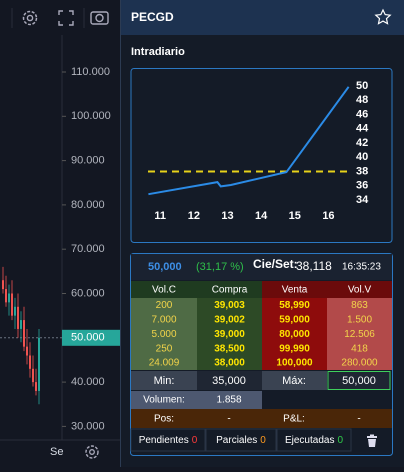  What do you see at coordinates (358, 419) in the screenshot?
I see `pnl-value: -` at bounding box center [358, 419].